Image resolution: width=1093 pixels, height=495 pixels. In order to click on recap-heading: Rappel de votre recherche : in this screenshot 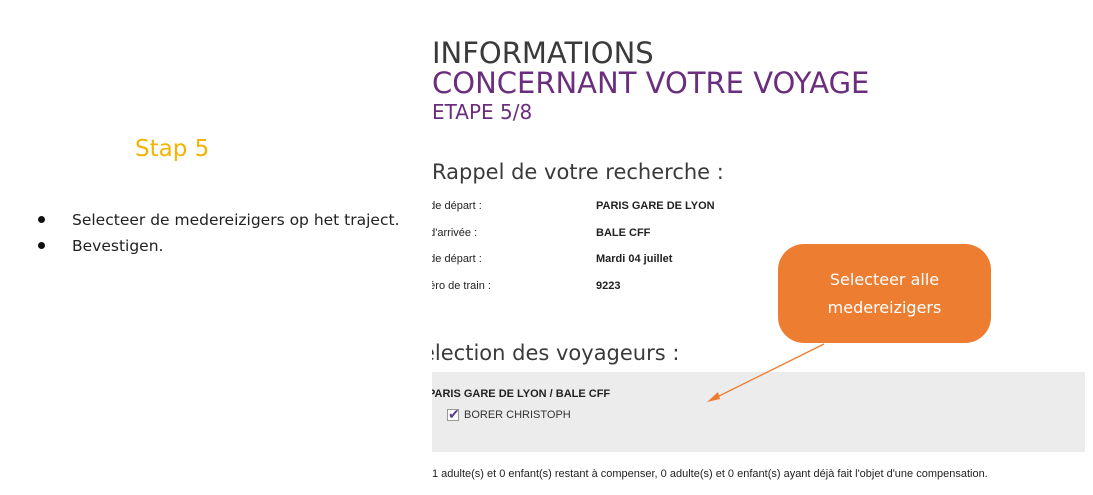, I will do `click(578, 172)`.